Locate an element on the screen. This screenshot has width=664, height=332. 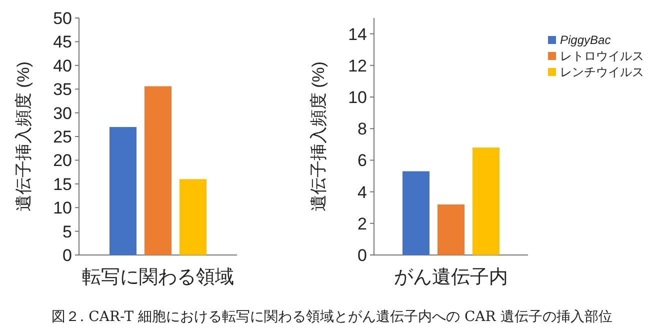
y-tick-label: 12 is located at coordinates (357, 66).